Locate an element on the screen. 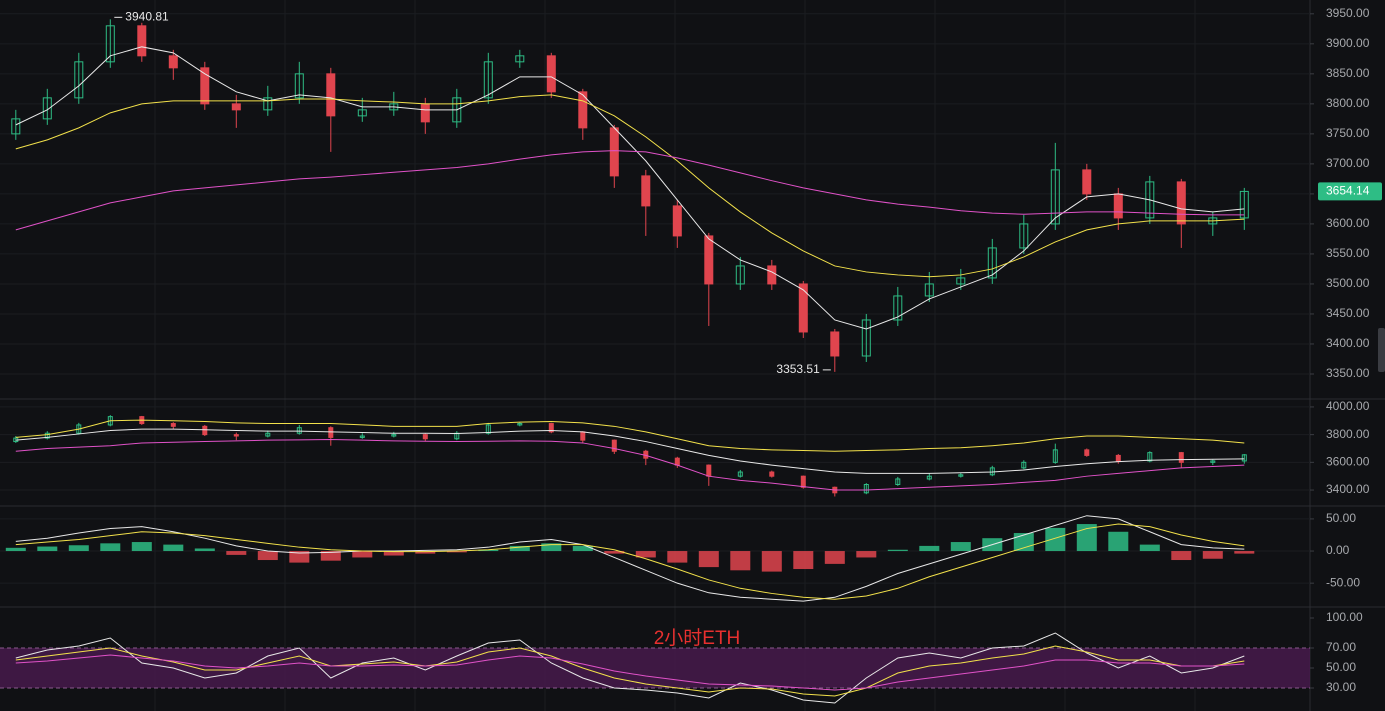 The height and width of the screenshot is (711, 1385). last-price-tag is located at coordinates (1350, 191).